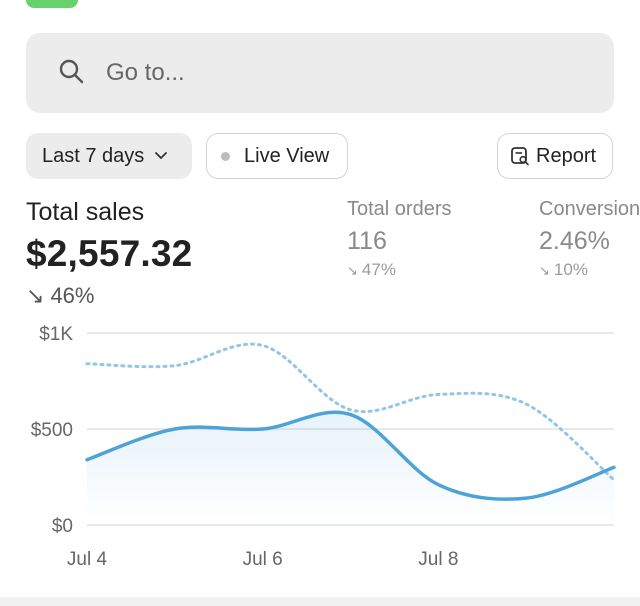 The image size is (640, 606). What do you see at coordinates (109, 296) in the screenshot?
I see `total-sales-change: ↘ 46%` at bounding box center [109, 296].